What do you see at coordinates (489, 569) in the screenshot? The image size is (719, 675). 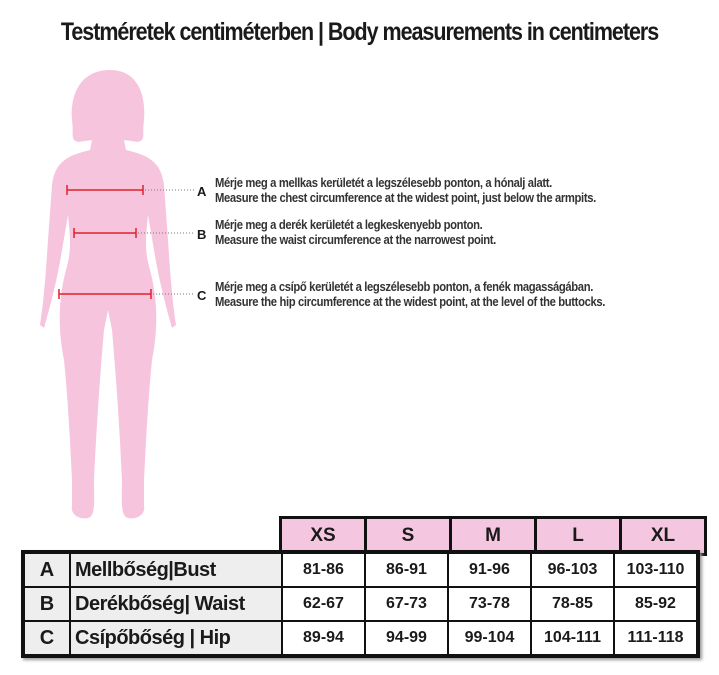 I see `cell: 91-96` at bounding box center [489, 569].